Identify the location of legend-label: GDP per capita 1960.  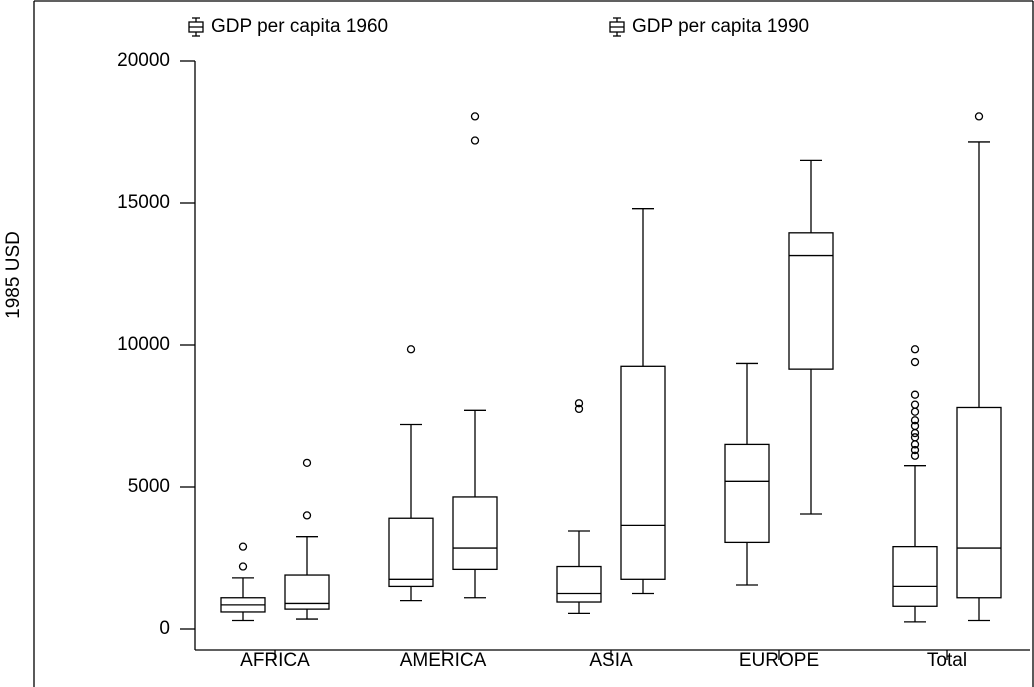
(299, 26).